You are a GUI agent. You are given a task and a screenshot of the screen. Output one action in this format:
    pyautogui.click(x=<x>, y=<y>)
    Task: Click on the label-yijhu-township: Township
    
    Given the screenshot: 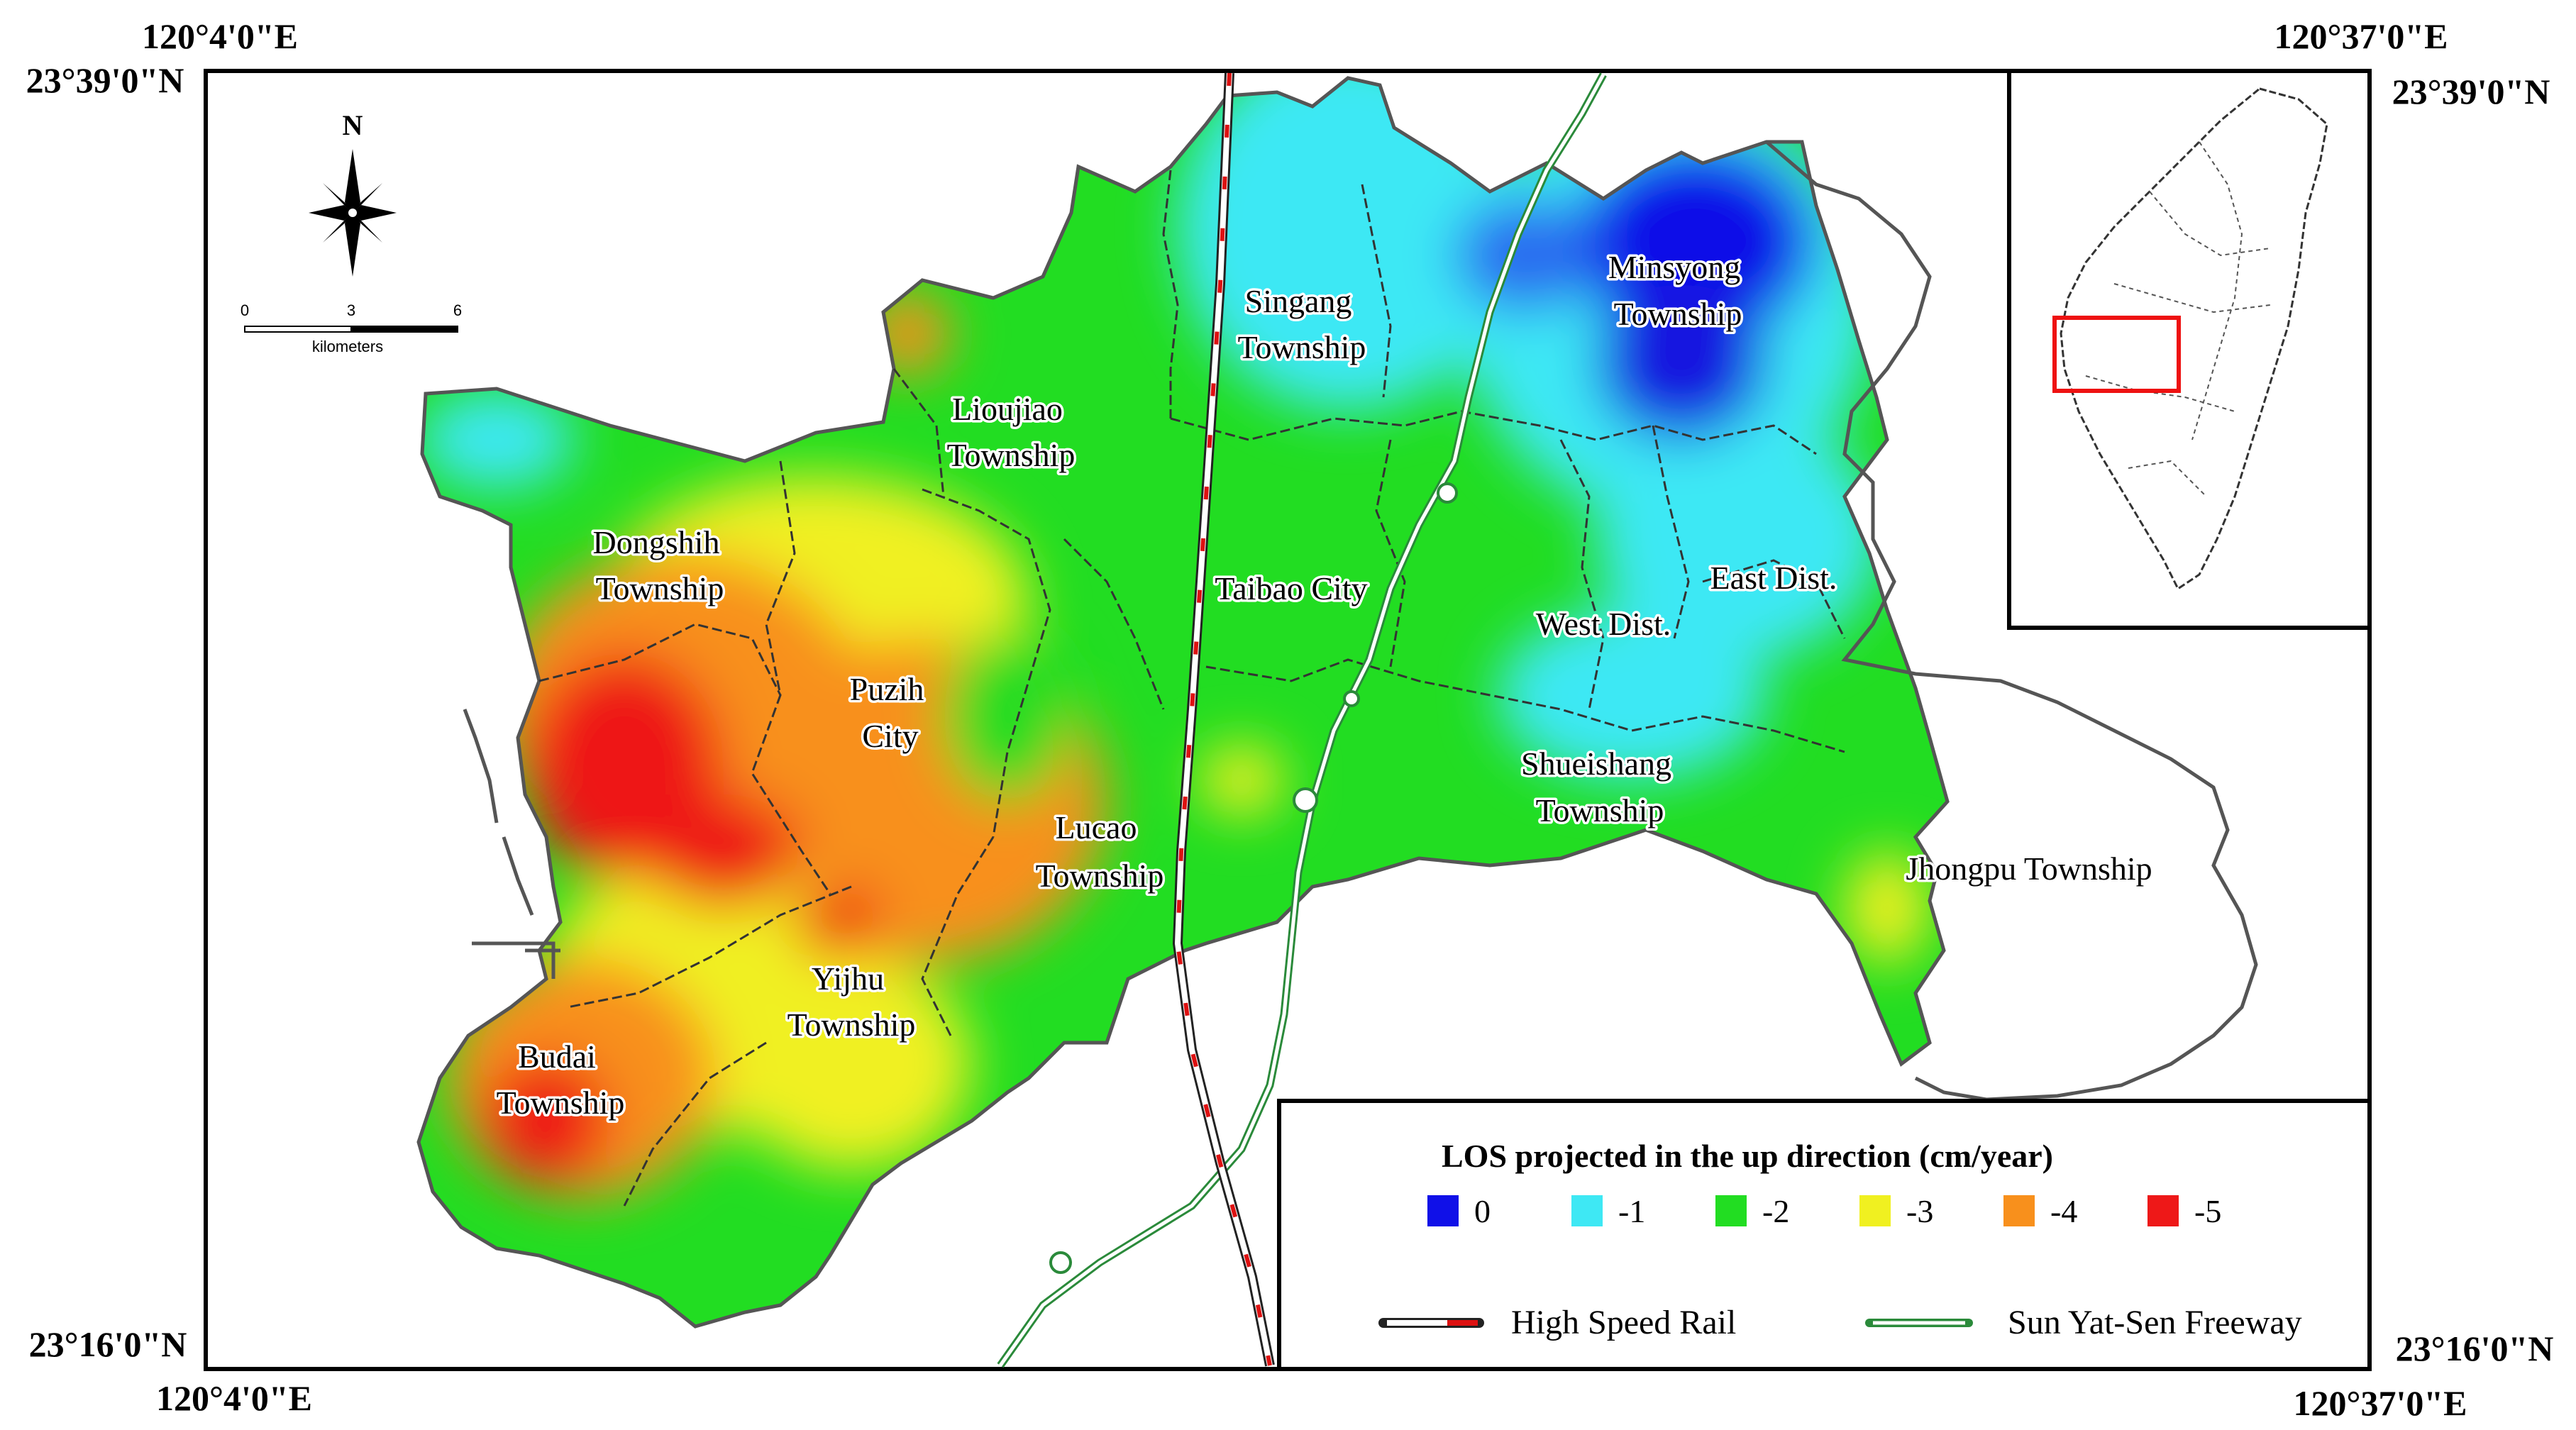 What is the action you would take?
    pyautogui.click(x=851, y=1025)
    